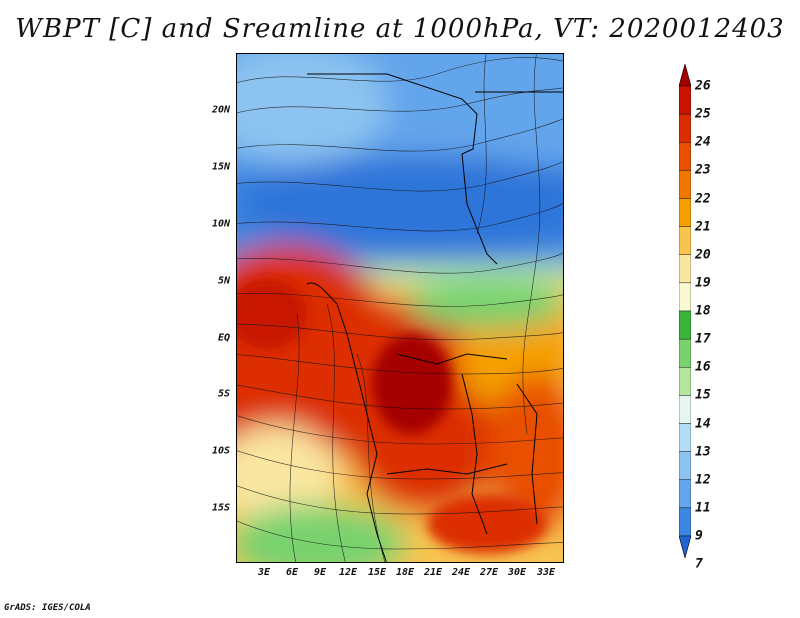 The image size is (800, 618). I want to click on lon-label: 30E, so click(517, 572).